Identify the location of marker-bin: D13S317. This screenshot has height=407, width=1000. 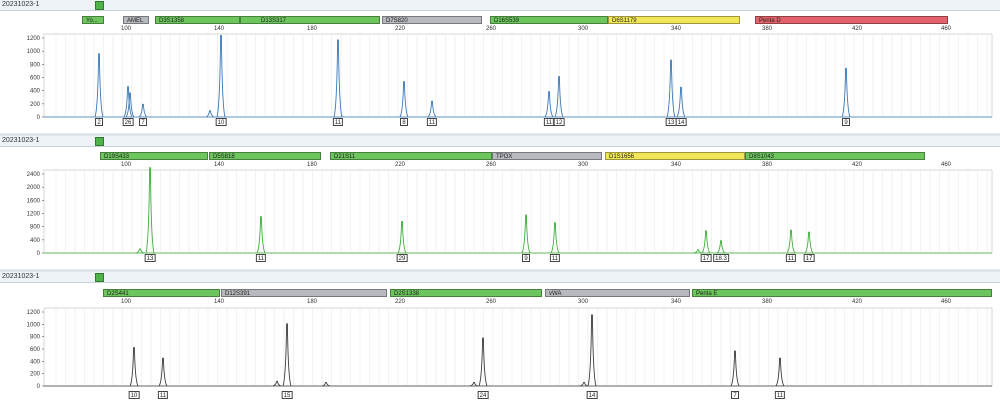
(310, 20).